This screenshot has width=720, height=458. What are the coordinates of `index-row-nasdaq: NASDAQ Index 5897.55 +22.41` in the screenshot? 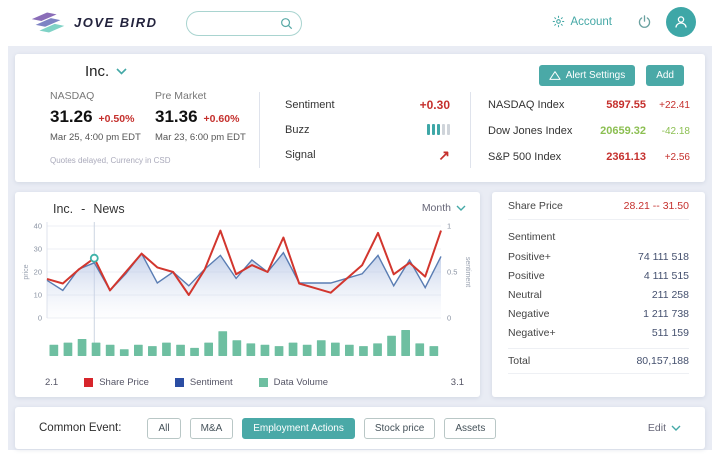 It's located at (589, 105).